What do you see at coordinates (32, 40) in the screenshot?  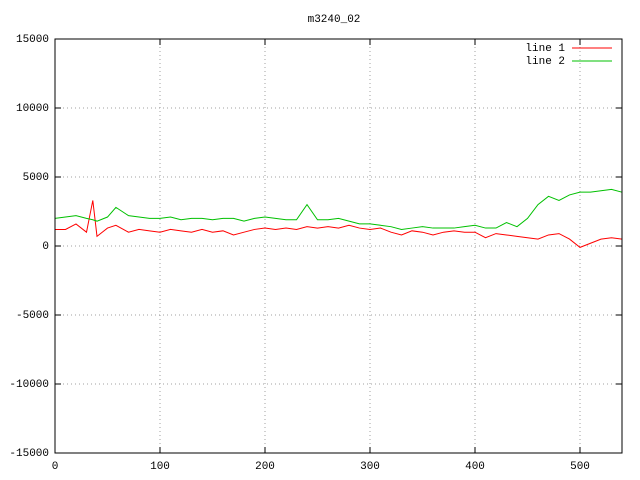 I see `y-tick-label: 15000` at bounding box center [32, 40].